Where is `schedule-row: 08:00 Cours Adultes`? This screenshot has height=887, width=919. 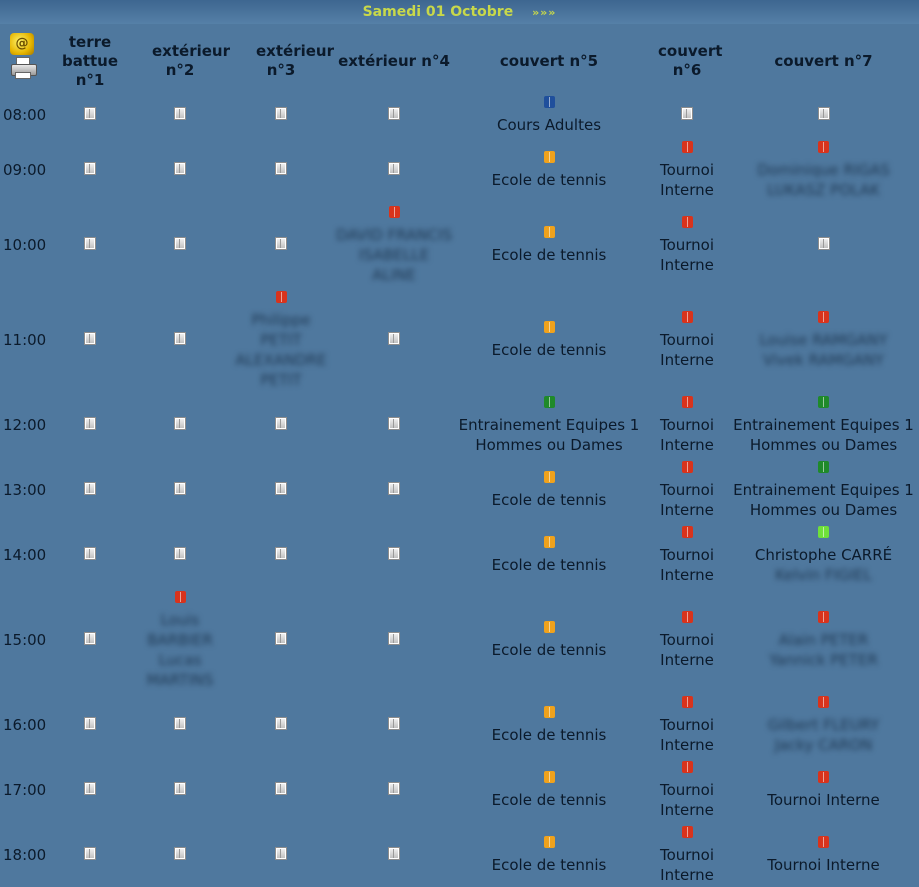 schedule-row: 08:00 Cours Adultes is located at coordinates (459, 114).